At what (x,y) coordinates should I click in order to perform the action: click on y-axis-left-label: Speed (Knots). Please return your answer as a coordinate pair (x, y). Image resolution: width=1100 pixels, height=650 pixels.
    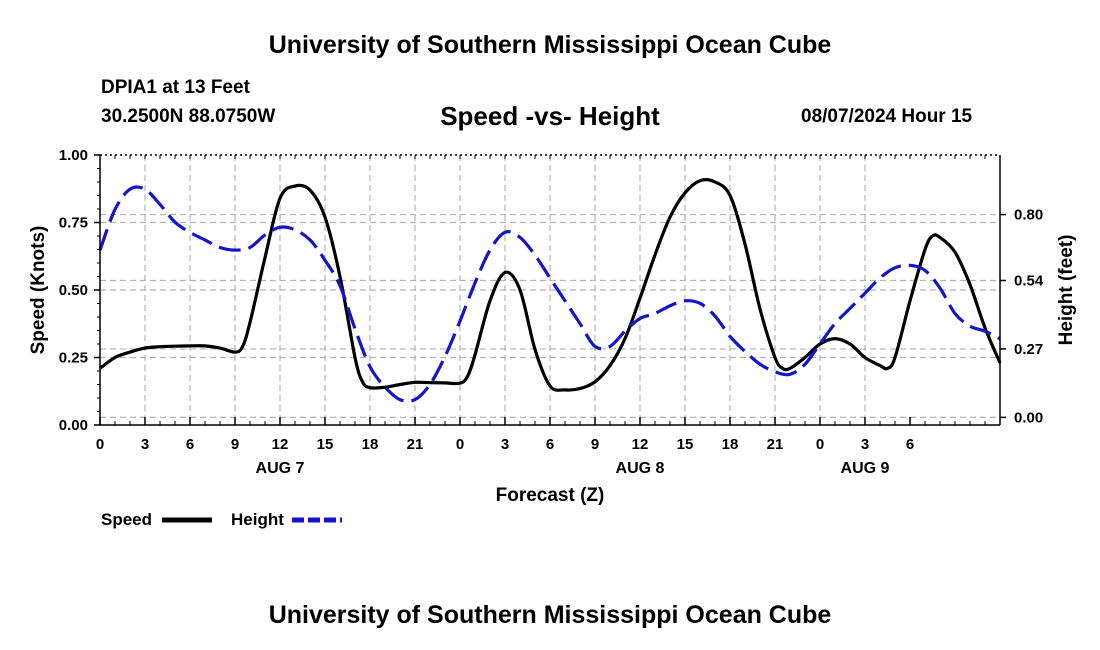
    Looking at the image, I should click on (38, 290).